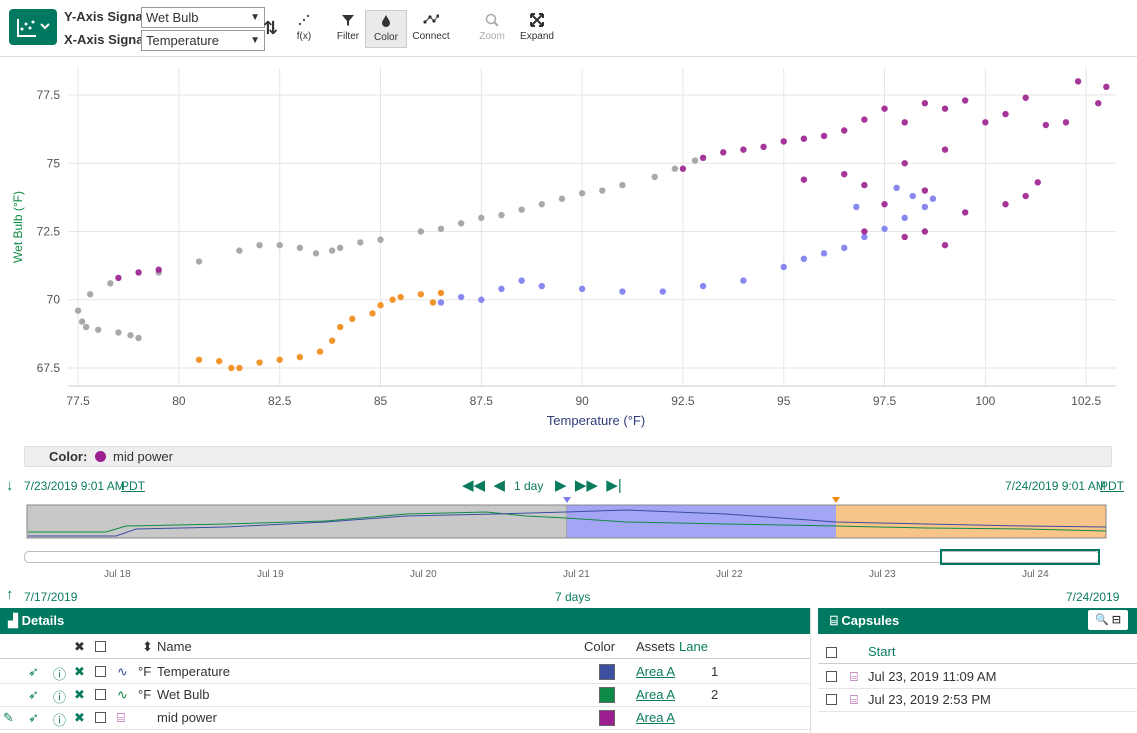  I want to click on column-color: Color, so click(599, 646).